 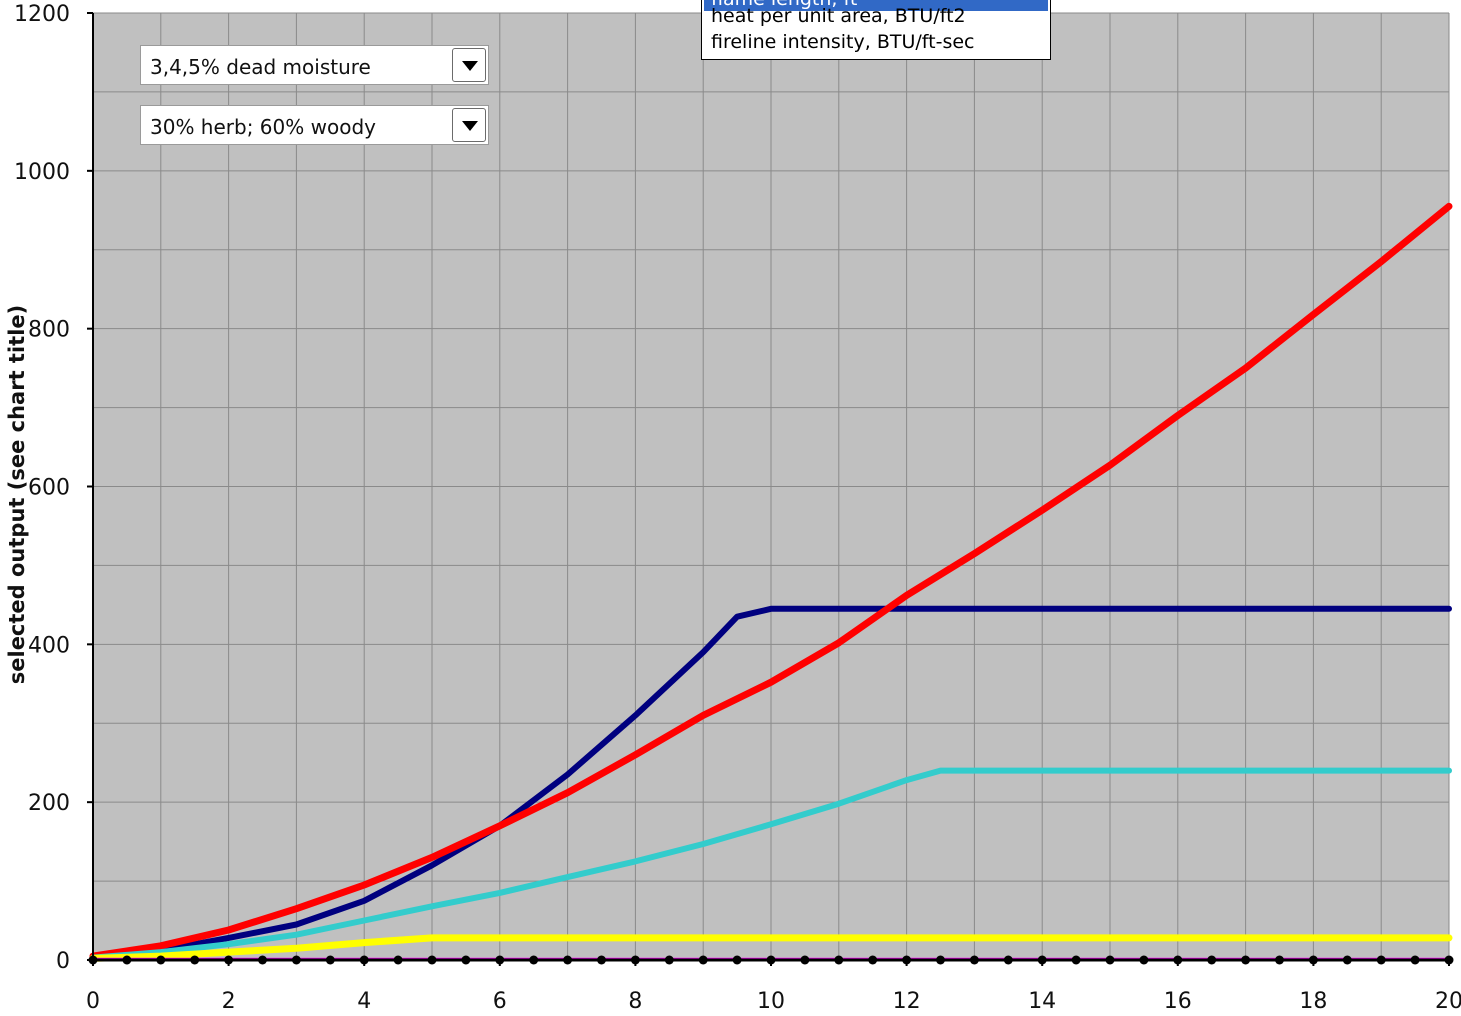 I want to click on y-tick-label: 1000, so click(x=42, y=172).